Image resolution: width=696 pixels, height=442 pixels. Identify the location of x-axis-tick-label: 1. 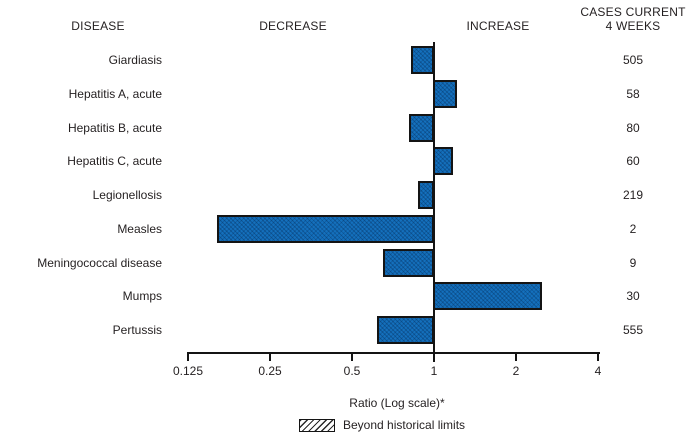
(434, 371).